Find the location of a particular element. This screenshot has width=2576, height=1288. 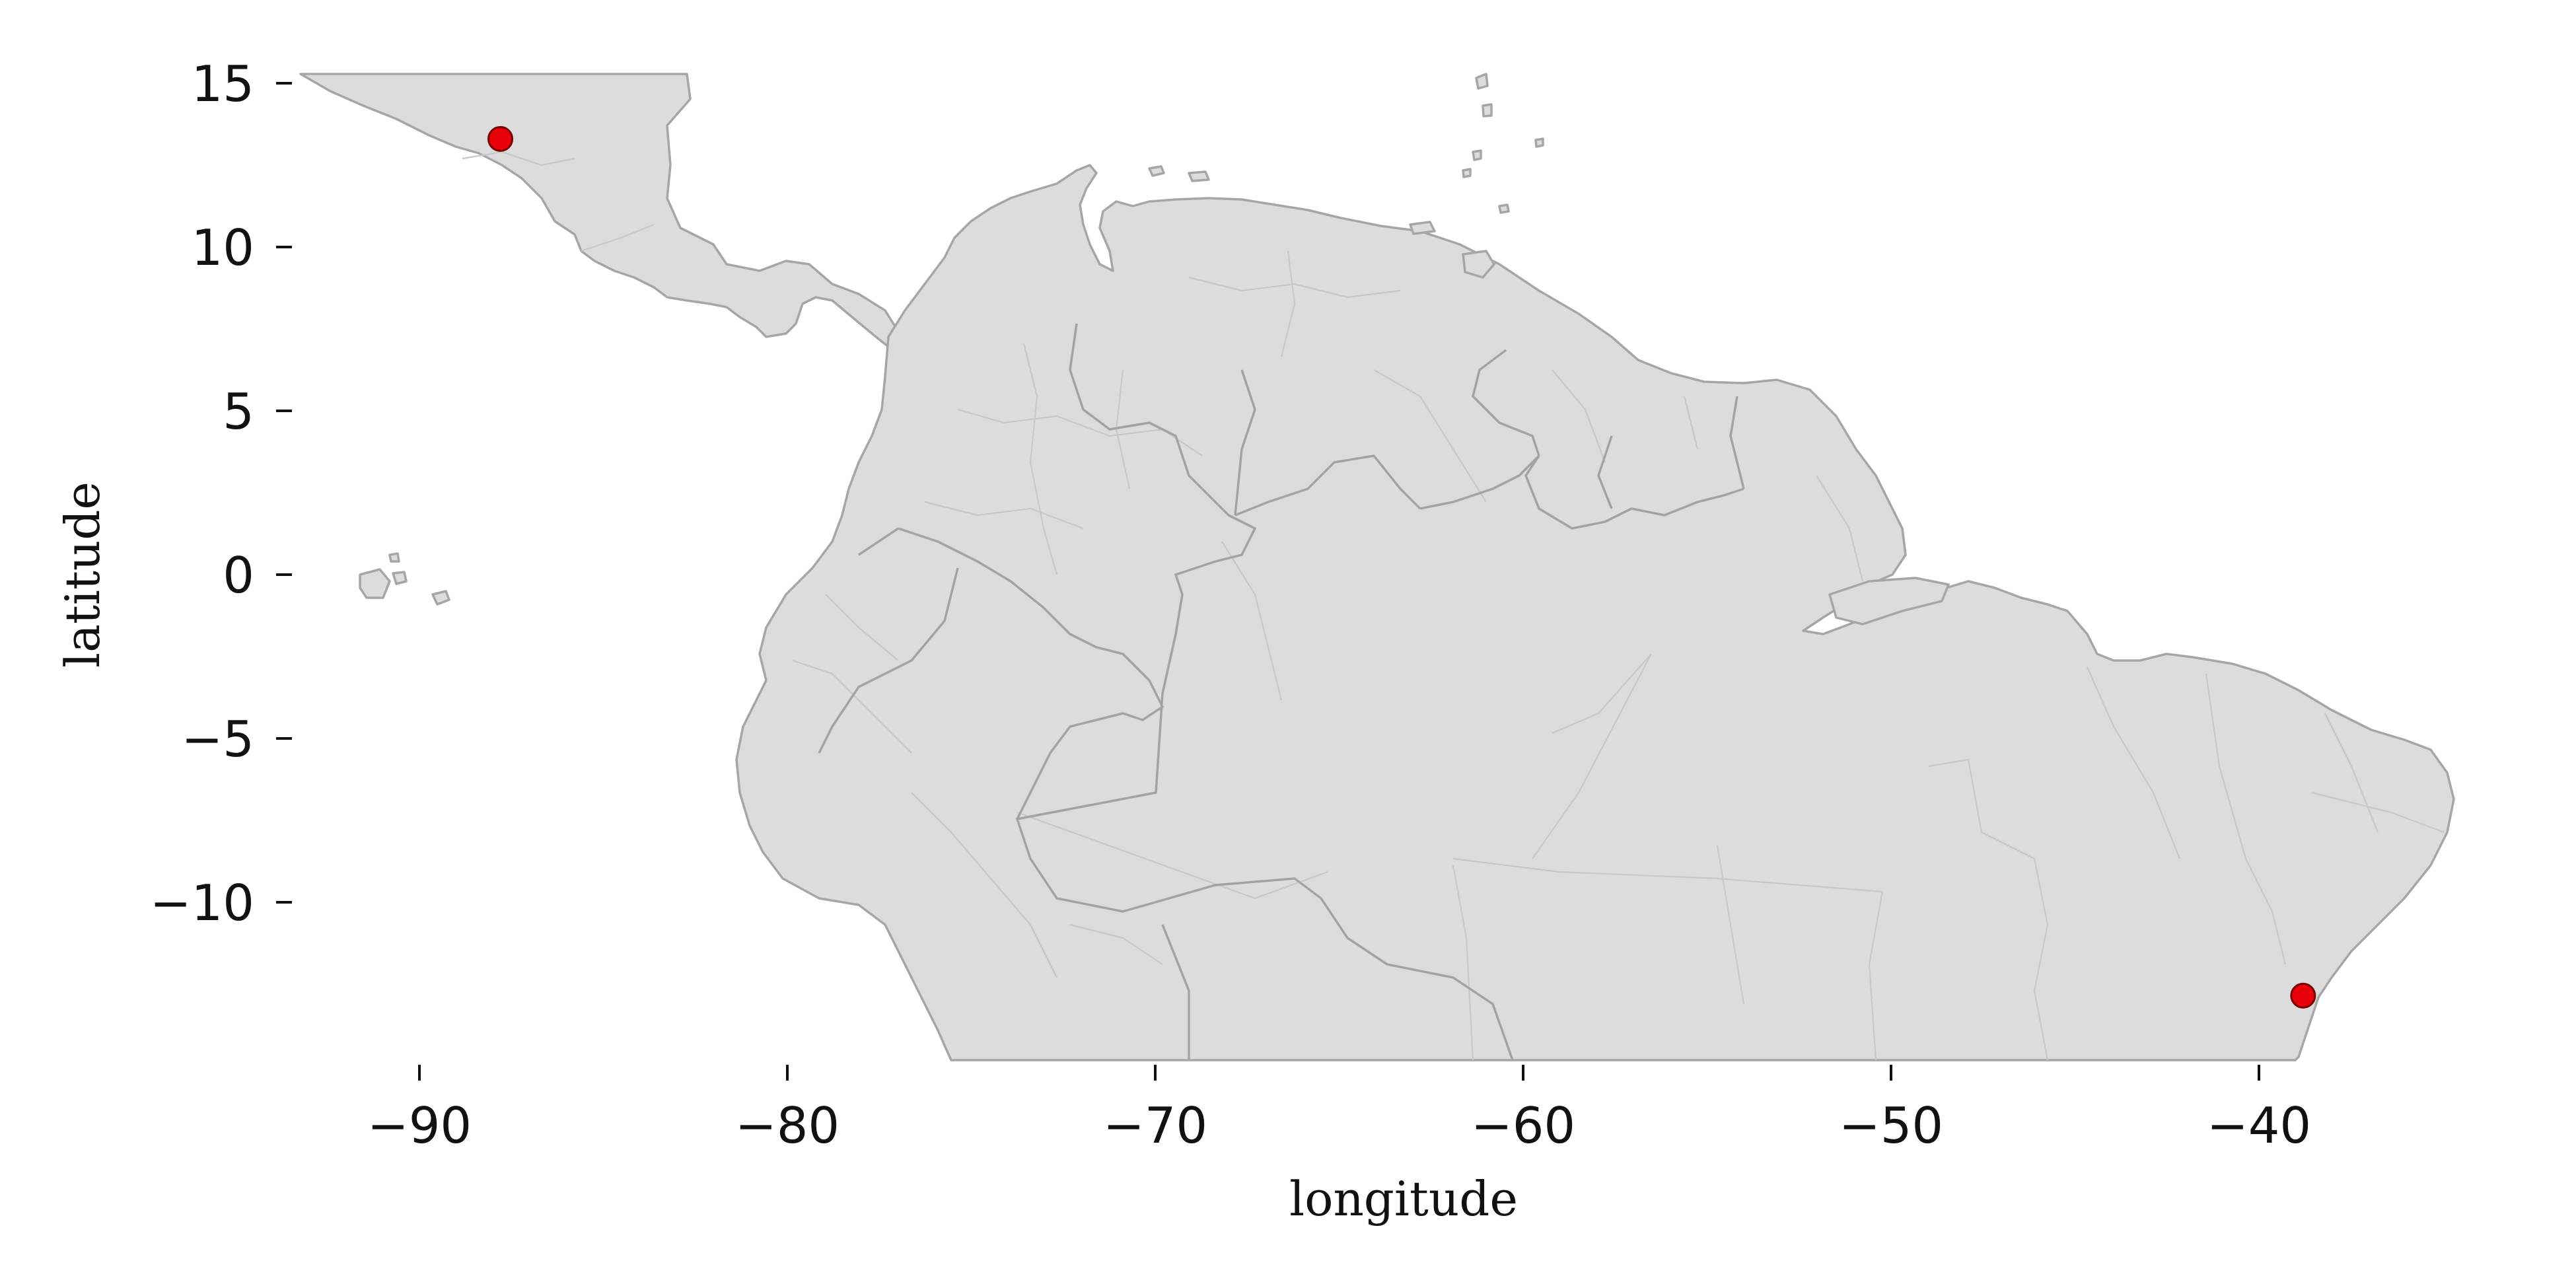

x-tick-label: −90 is located at coordinates (419, 1125).